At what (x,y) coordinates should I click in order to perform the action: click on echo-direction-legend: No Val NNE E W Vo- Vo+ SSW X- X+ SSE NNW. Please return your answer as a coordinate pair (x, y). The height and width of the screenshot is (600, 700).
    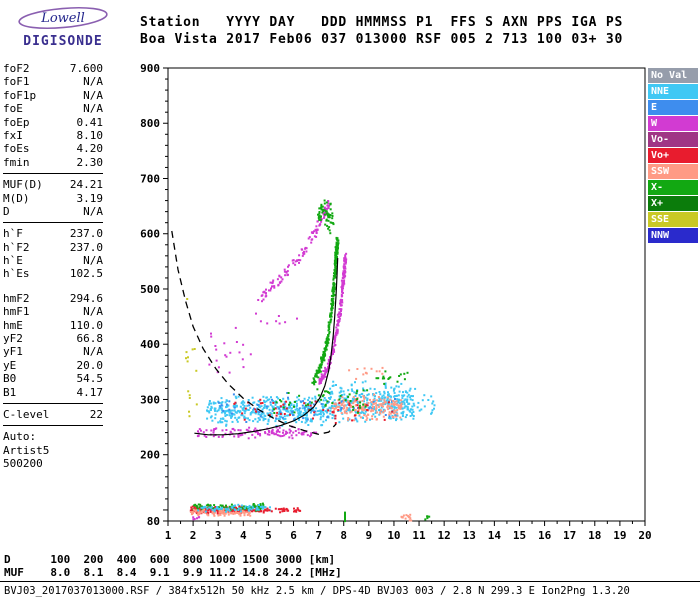
    Looking at the image, I should click on (673, 156).